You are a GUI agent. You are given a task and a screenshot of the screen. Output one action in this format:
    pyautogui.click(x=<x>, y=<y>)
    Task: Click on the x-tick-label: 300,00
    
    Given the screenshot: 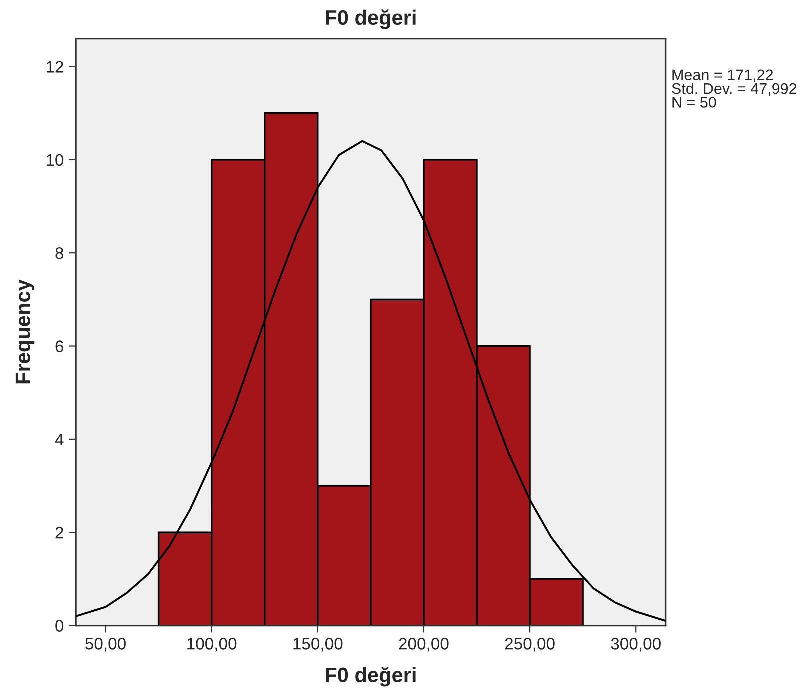 What is the action you would take?
    pyautogui.click(x=636, y=645)
    